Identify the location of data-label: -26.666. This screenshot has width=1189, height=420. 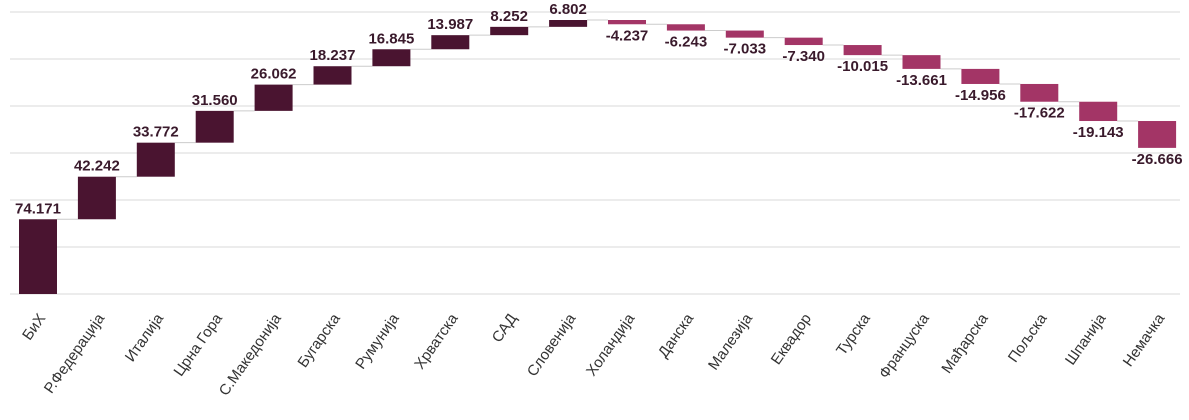
(1157, 159).